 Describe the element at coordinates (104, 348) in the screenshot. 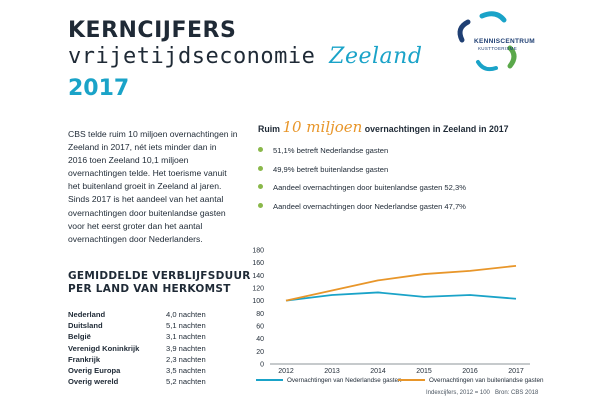

I see `country-cell: Verenigd Koninkrijk` at that location.